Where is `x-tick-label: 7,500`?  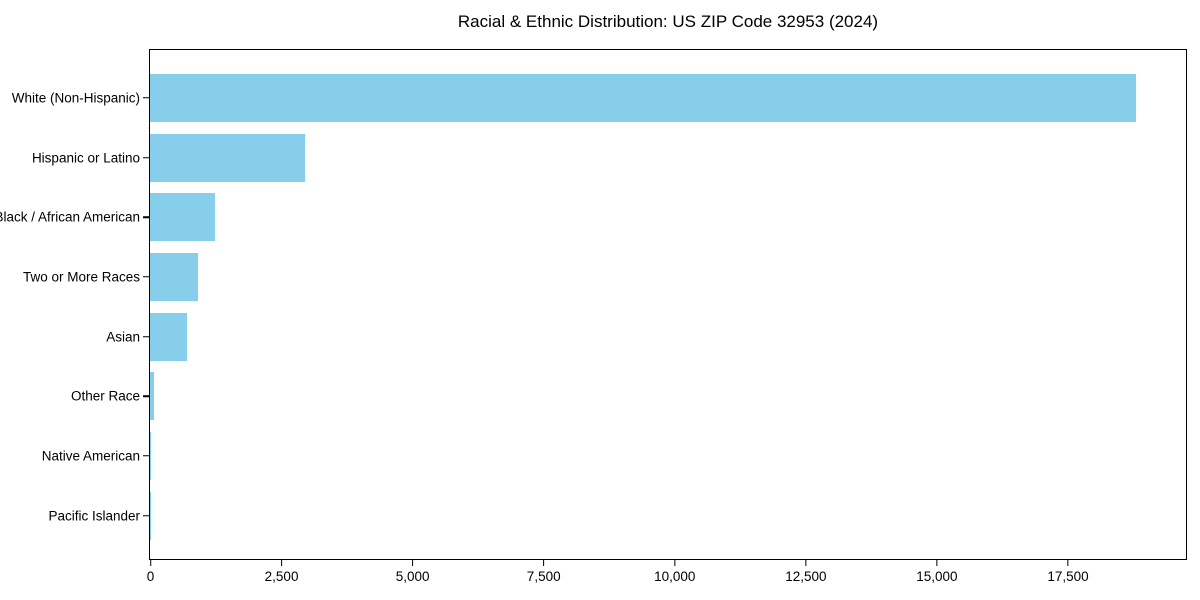
x-tick-label: 7,500 is located at coordinates (543, 576).